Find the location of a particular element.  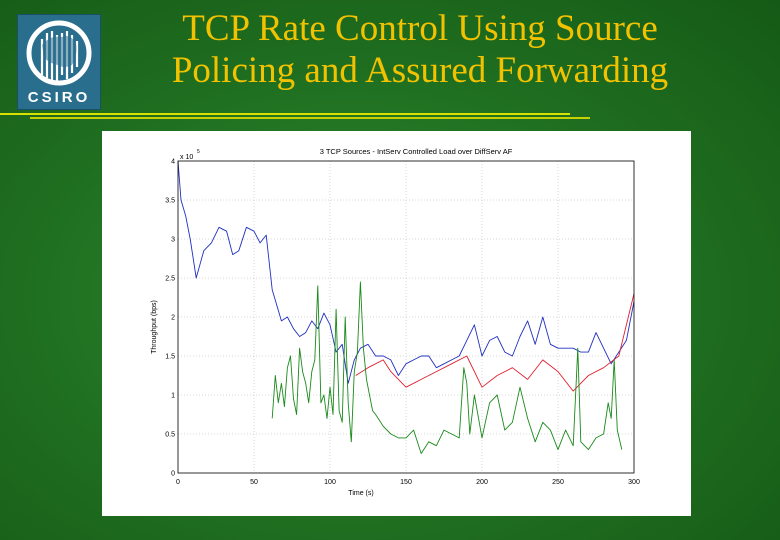

x-tick-label: 0 is located at coordinates (178, 482).